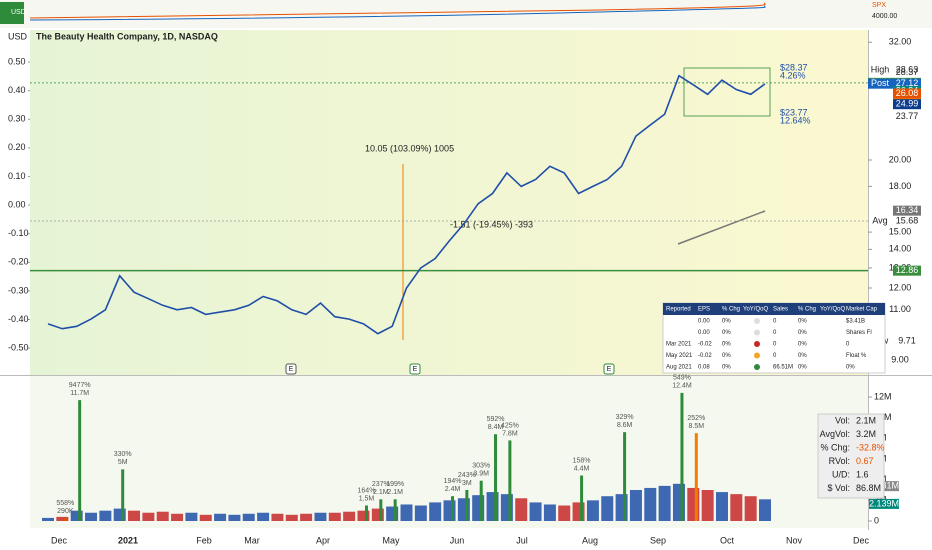 This screenshot has height=550, width=932. Describe the element at coordinates (900, 42) in the screenshot. I see `y-tick-label: 32.00` at that location.